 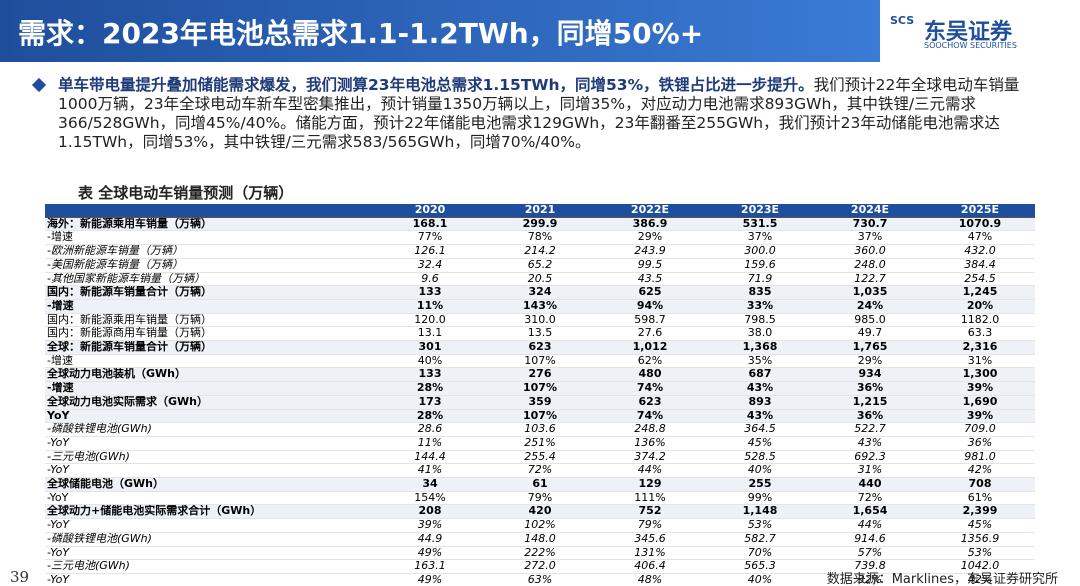 What do you see at coordinates (980, 292) in the screenshot?
I see `cell: 1,245` at bounding box center [980, 292].